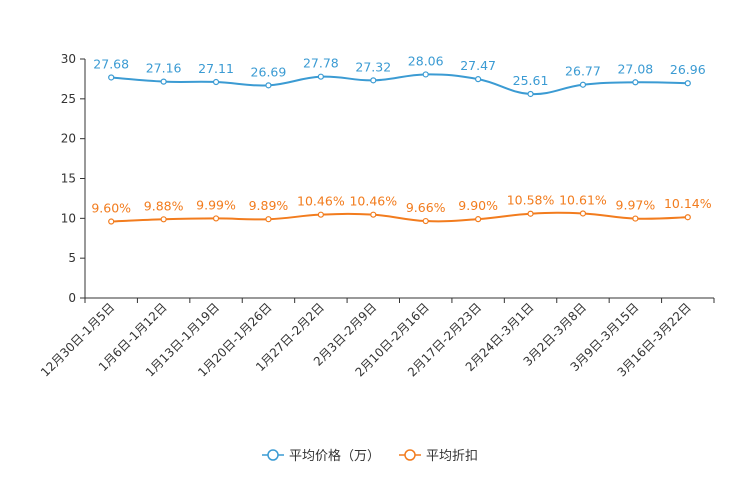 This screenshot has height=496, width=744. Describe the element at coordinates (164, 68) in the screenshot. I see `data-label: 27.16` at that location.